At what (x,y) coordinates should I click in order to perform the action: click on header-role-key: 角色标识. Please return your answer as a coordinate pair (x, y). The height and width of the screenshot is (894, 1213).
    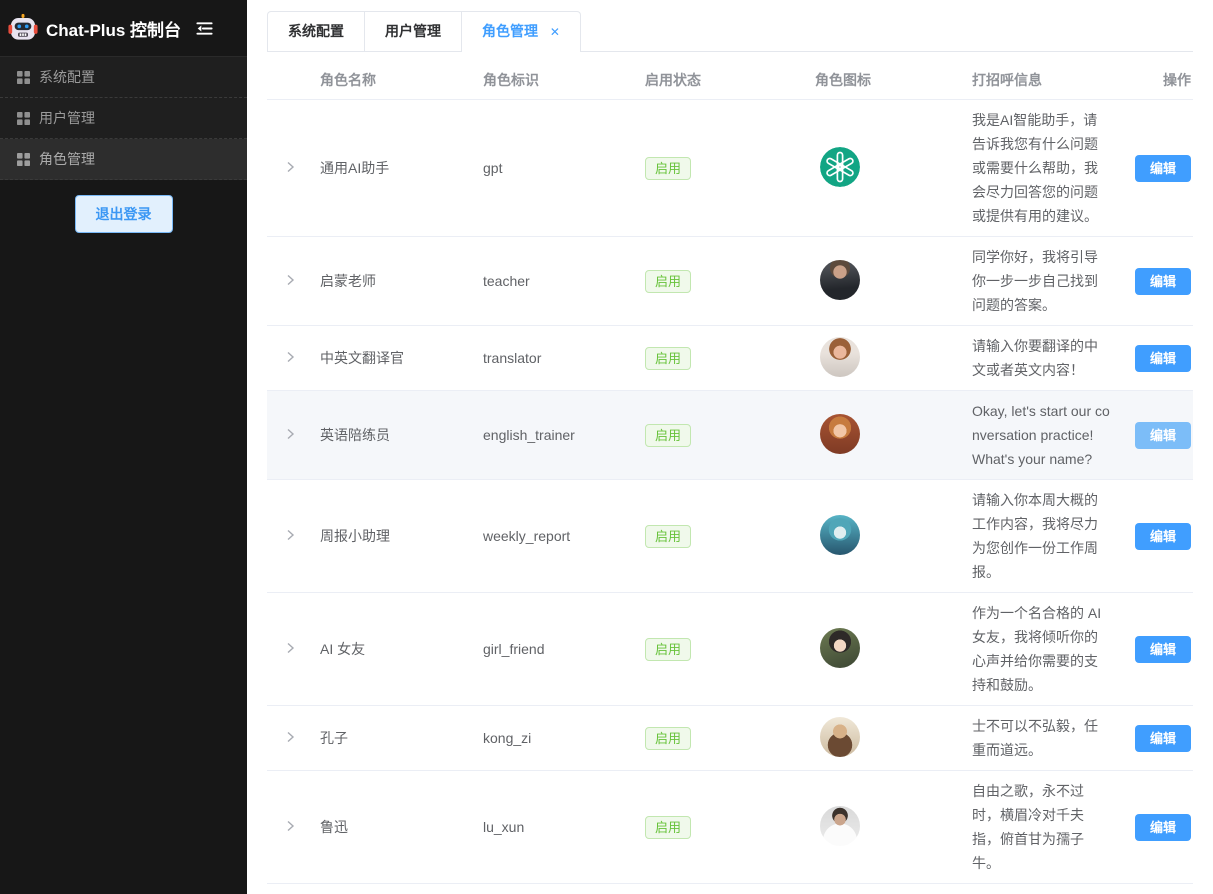
    Looking at the image, I should click on (511, 79).